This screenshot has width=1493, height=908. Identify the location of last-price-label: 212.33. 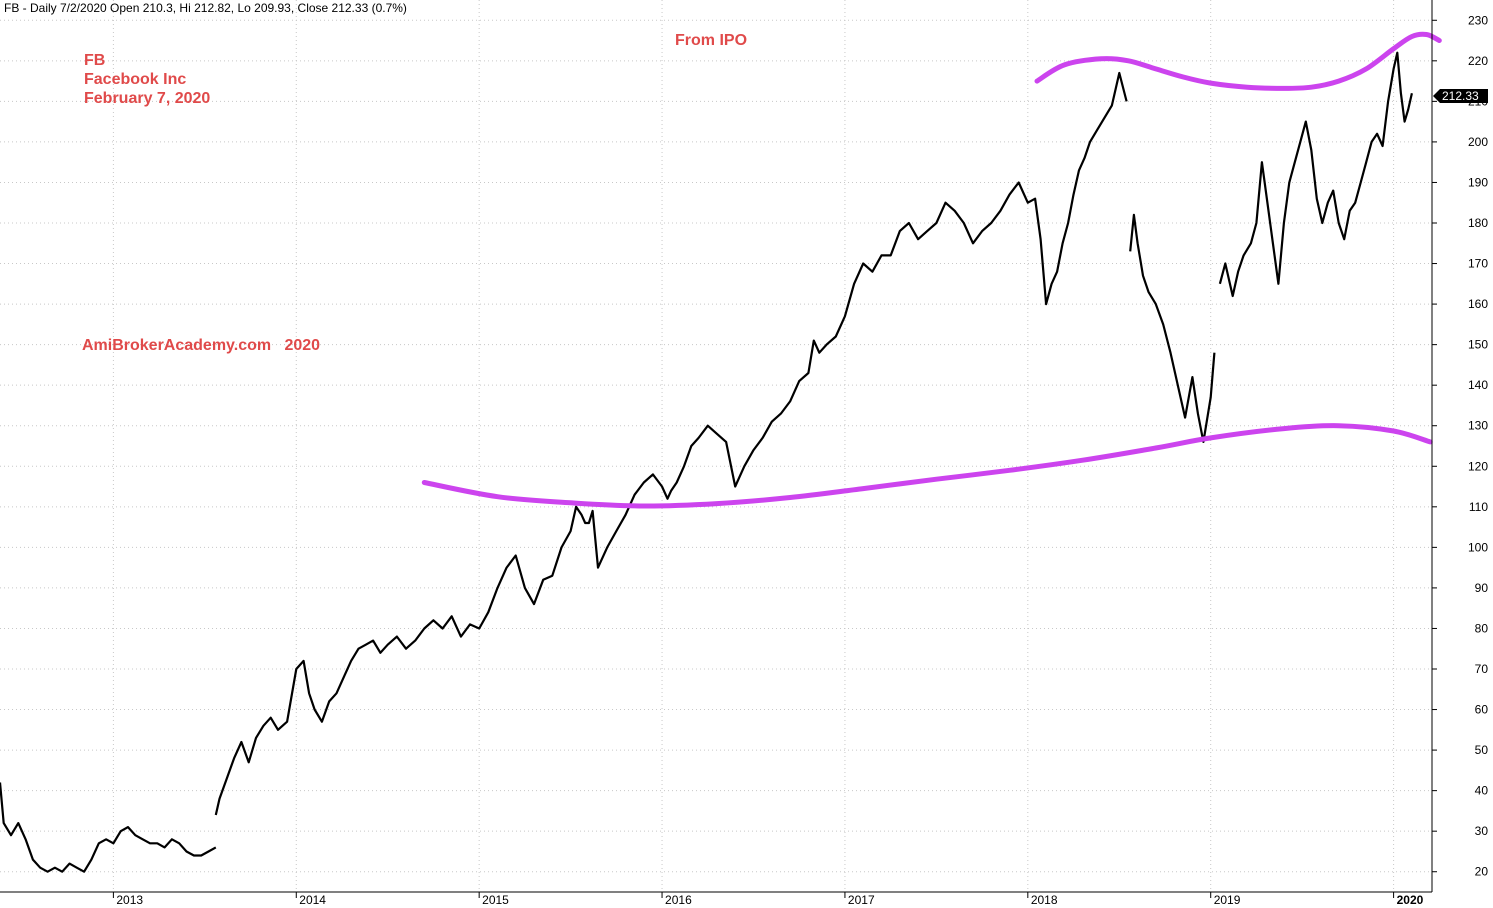
(1460, 96).